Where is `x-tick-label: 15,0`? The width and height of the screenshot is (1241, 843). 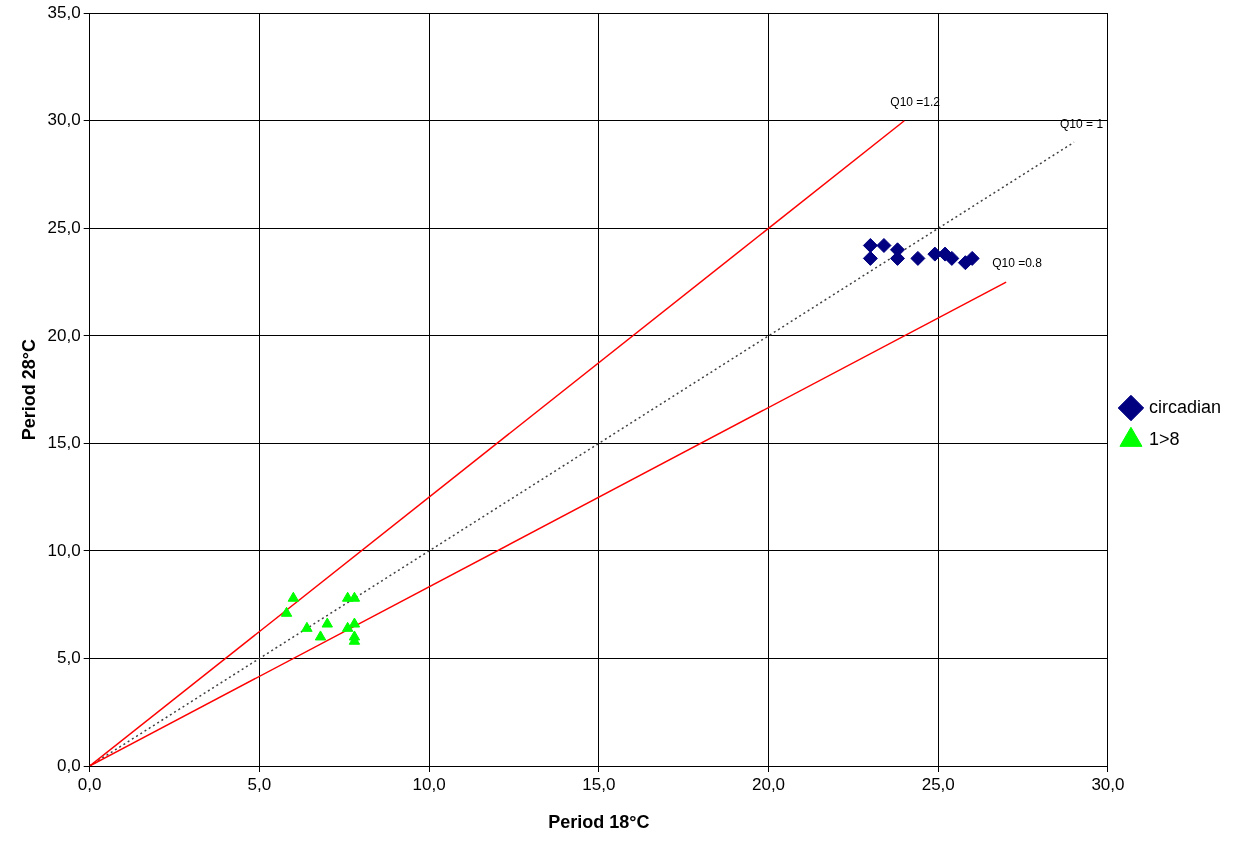
x-tick-label: 15,0 is located at coordinates (599, 784).